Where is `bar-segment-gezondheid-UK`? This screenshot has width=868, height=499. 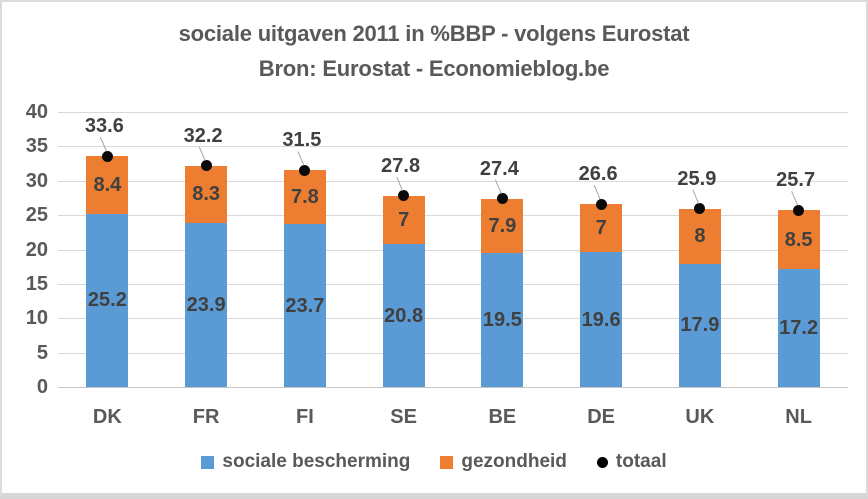 bar-segment-gezondheid-UK is located at coordinates (699, 236).